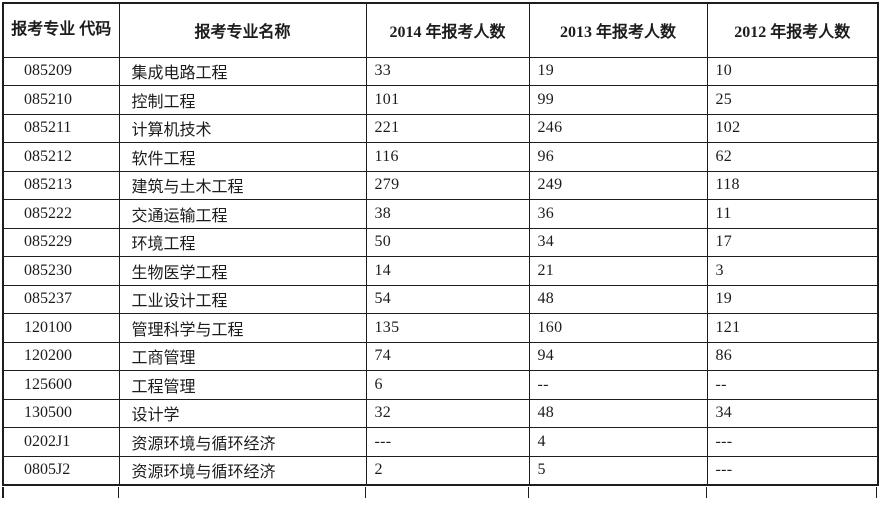 Image resolution: width=882 pixels, height=517 pixels. Describe the element at coordinates (242, 271) in the screenshot. I see `major-name: 生物医学工程` at that location.